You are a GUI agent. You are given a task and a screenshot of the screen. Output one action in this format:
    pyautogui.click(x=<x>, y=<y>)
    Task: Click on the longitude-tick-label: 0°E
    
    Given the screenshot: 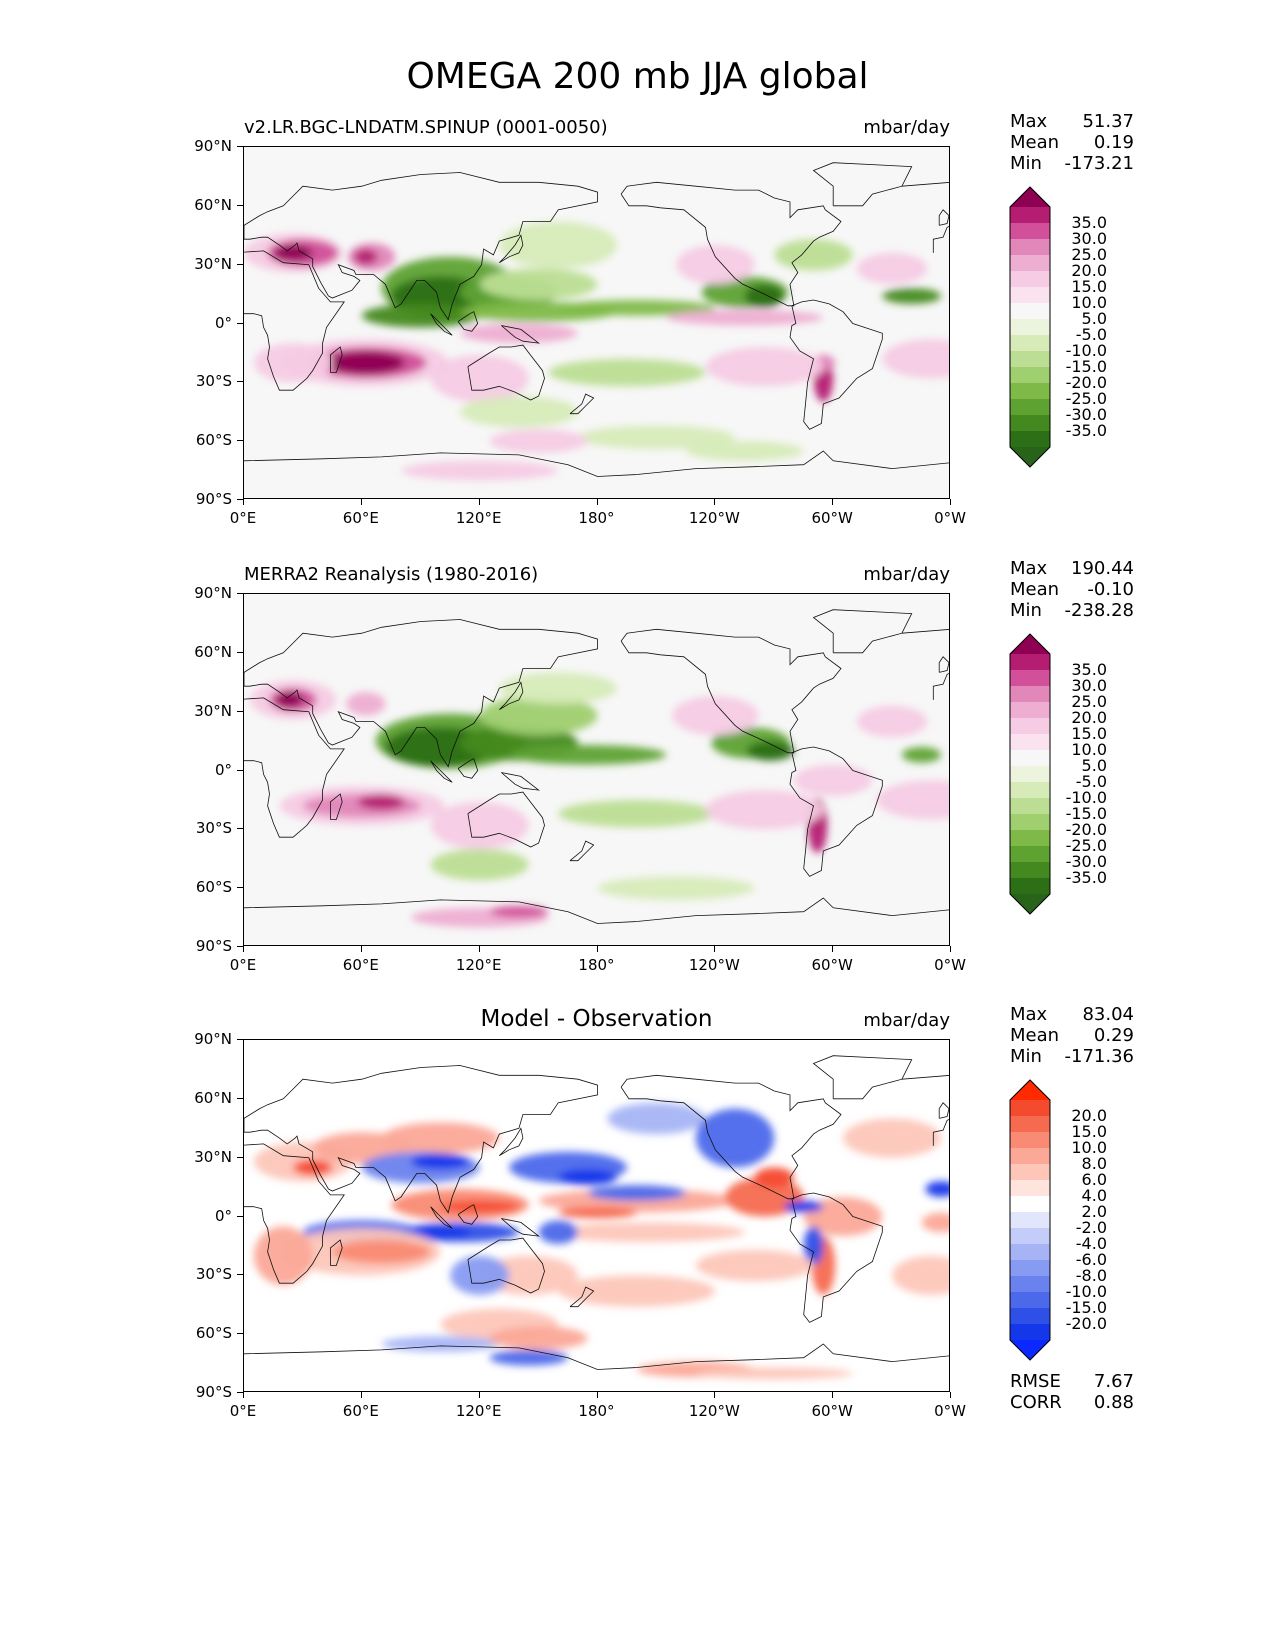 What is the action you would take?
    pyautogui.click(x=243, y=1411)
    